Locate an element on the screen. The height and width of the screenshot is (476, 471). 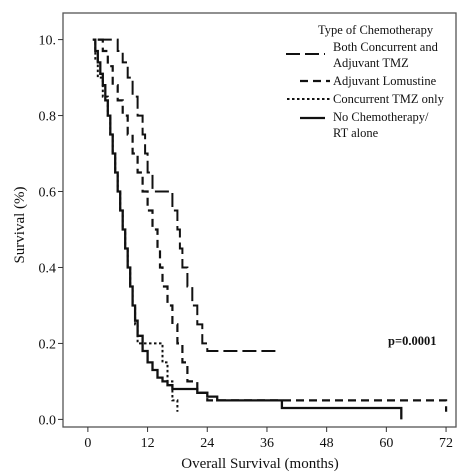
legend-label-both-tmz-line2: Adjuvant TMZ is located at coordinates (371, 63).